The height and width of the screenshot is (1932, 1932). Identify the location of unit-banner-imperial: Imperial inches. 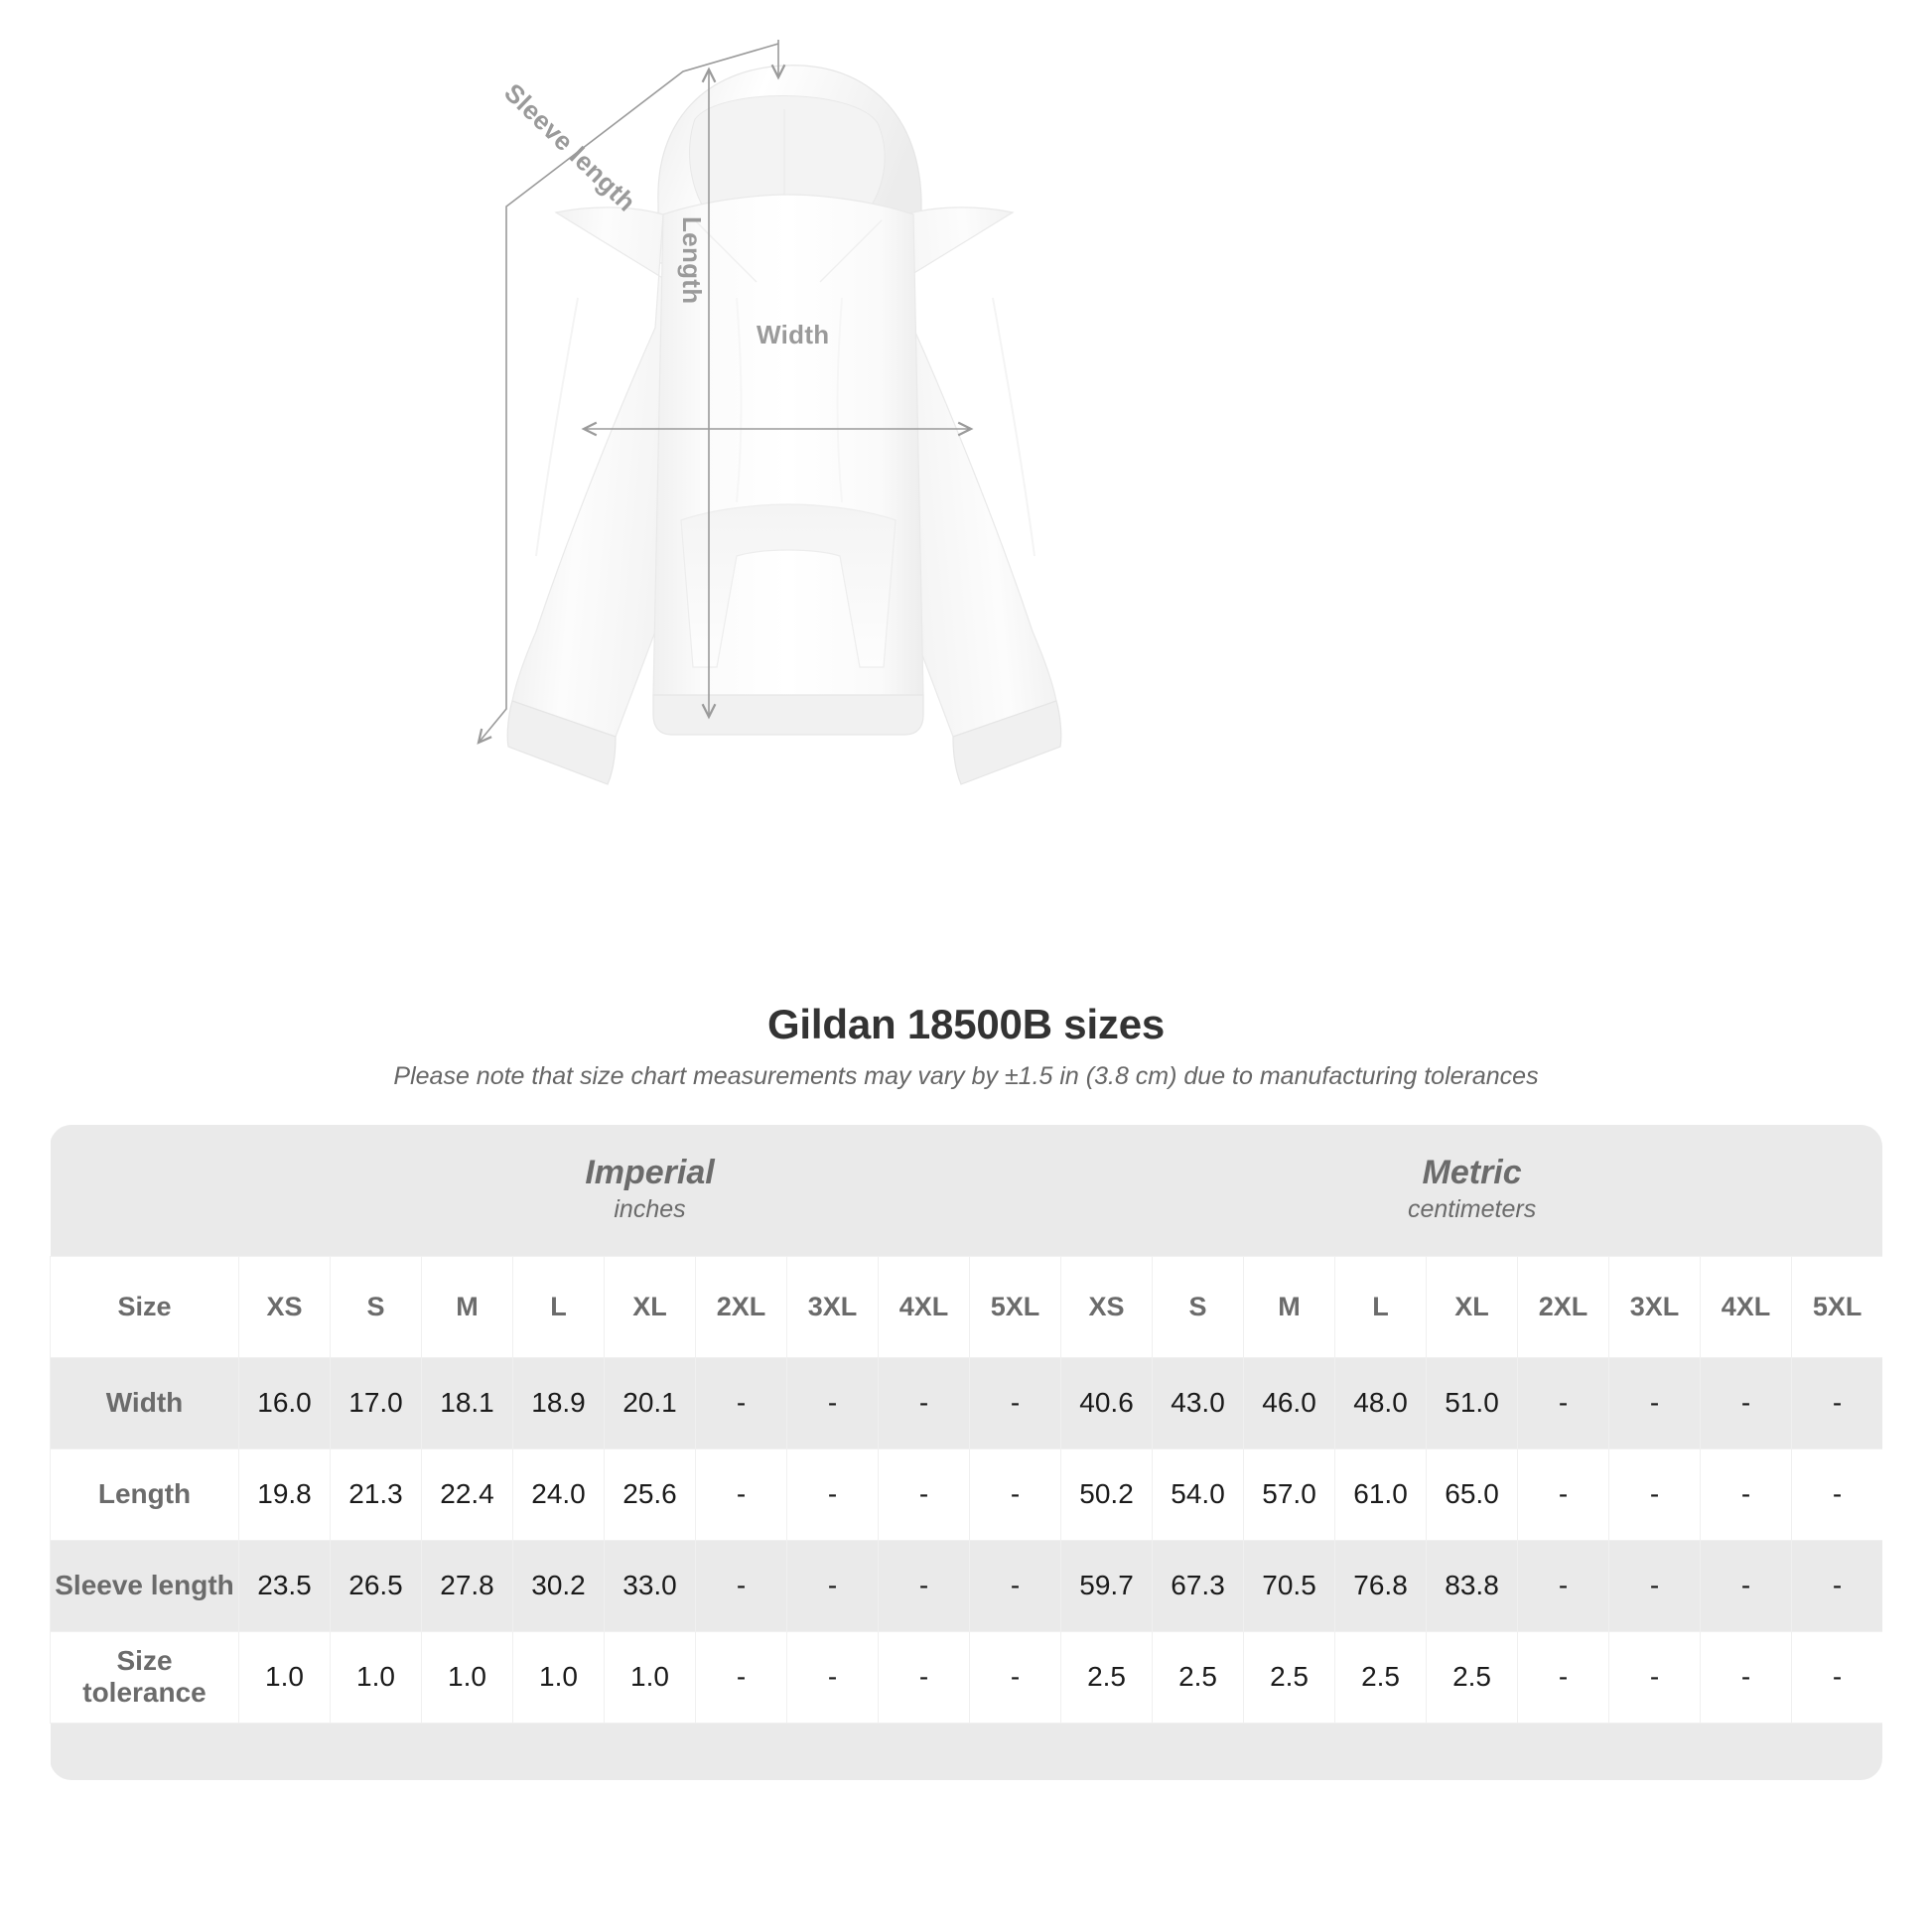
(650, 1191).